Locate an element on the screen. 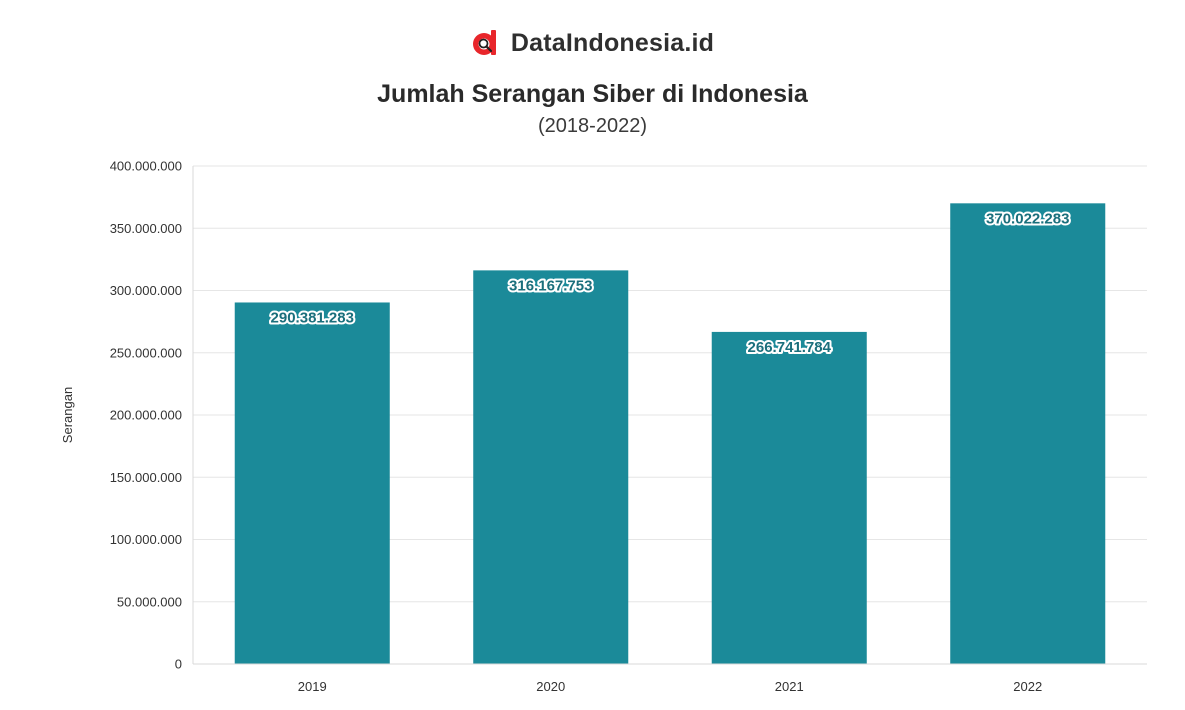 The width and height of the screenshot is (1185, 710). bar-2019 is located at coordinates (312, 483).